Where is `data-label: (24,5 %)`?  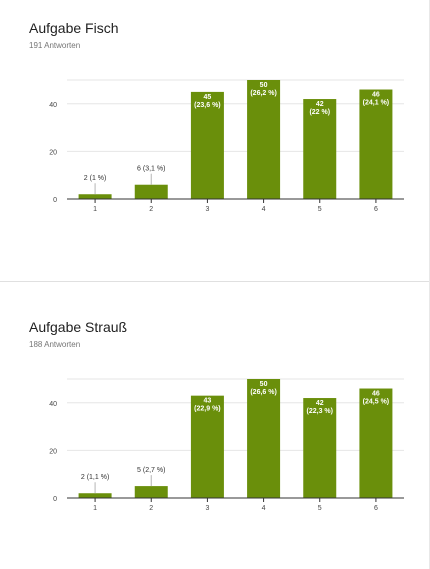
data-label: (24,5 %) is located at coordinates (376, 402).